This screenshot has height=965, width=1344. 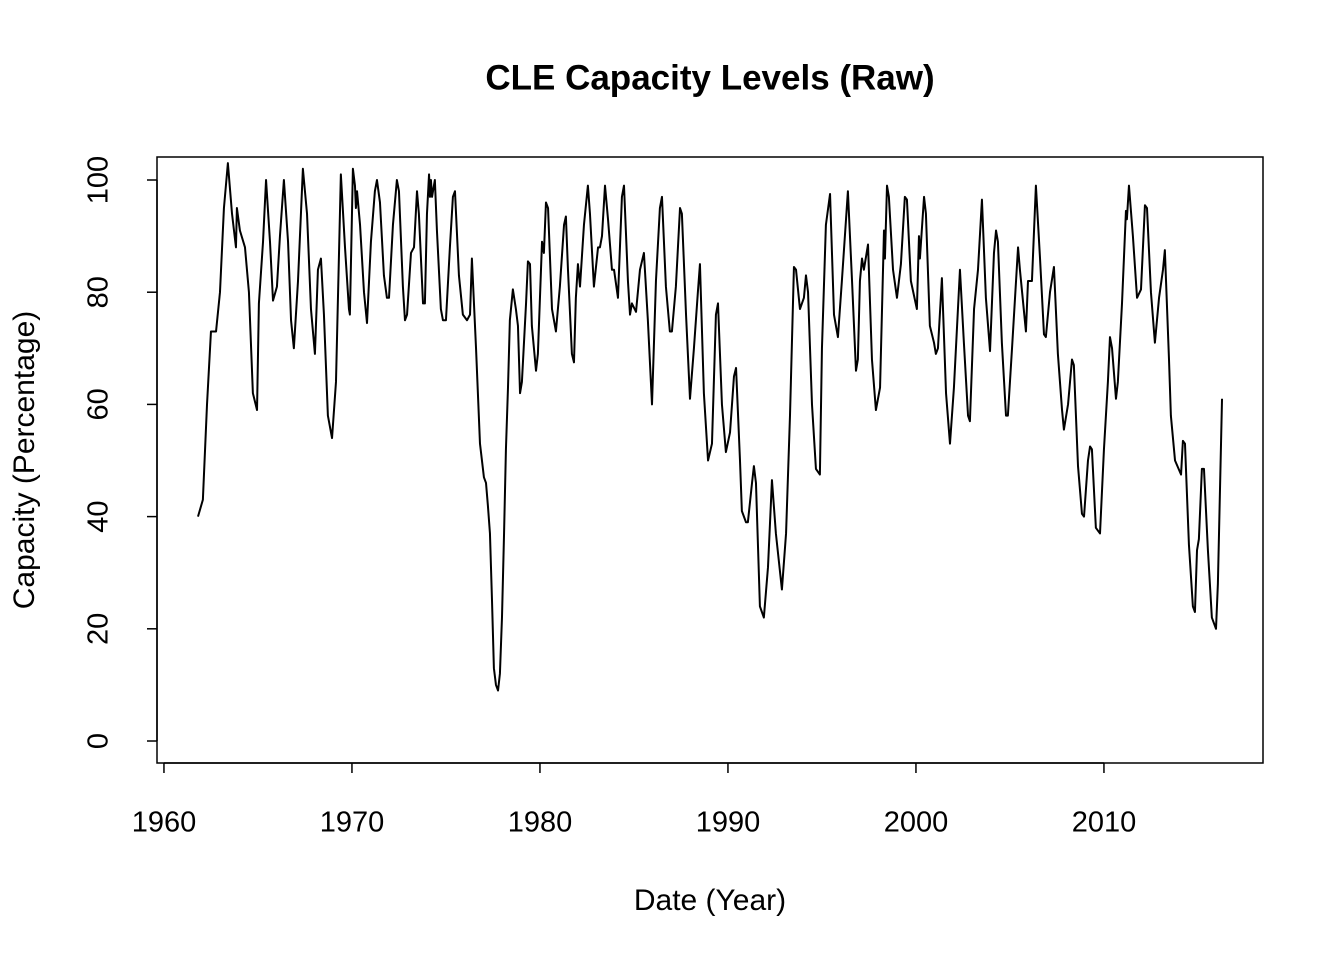 What do you see at coordinates (1104, 823) in the screenshot?
I see `x-tick-label: 2010` at bounding box center [1104, 823].